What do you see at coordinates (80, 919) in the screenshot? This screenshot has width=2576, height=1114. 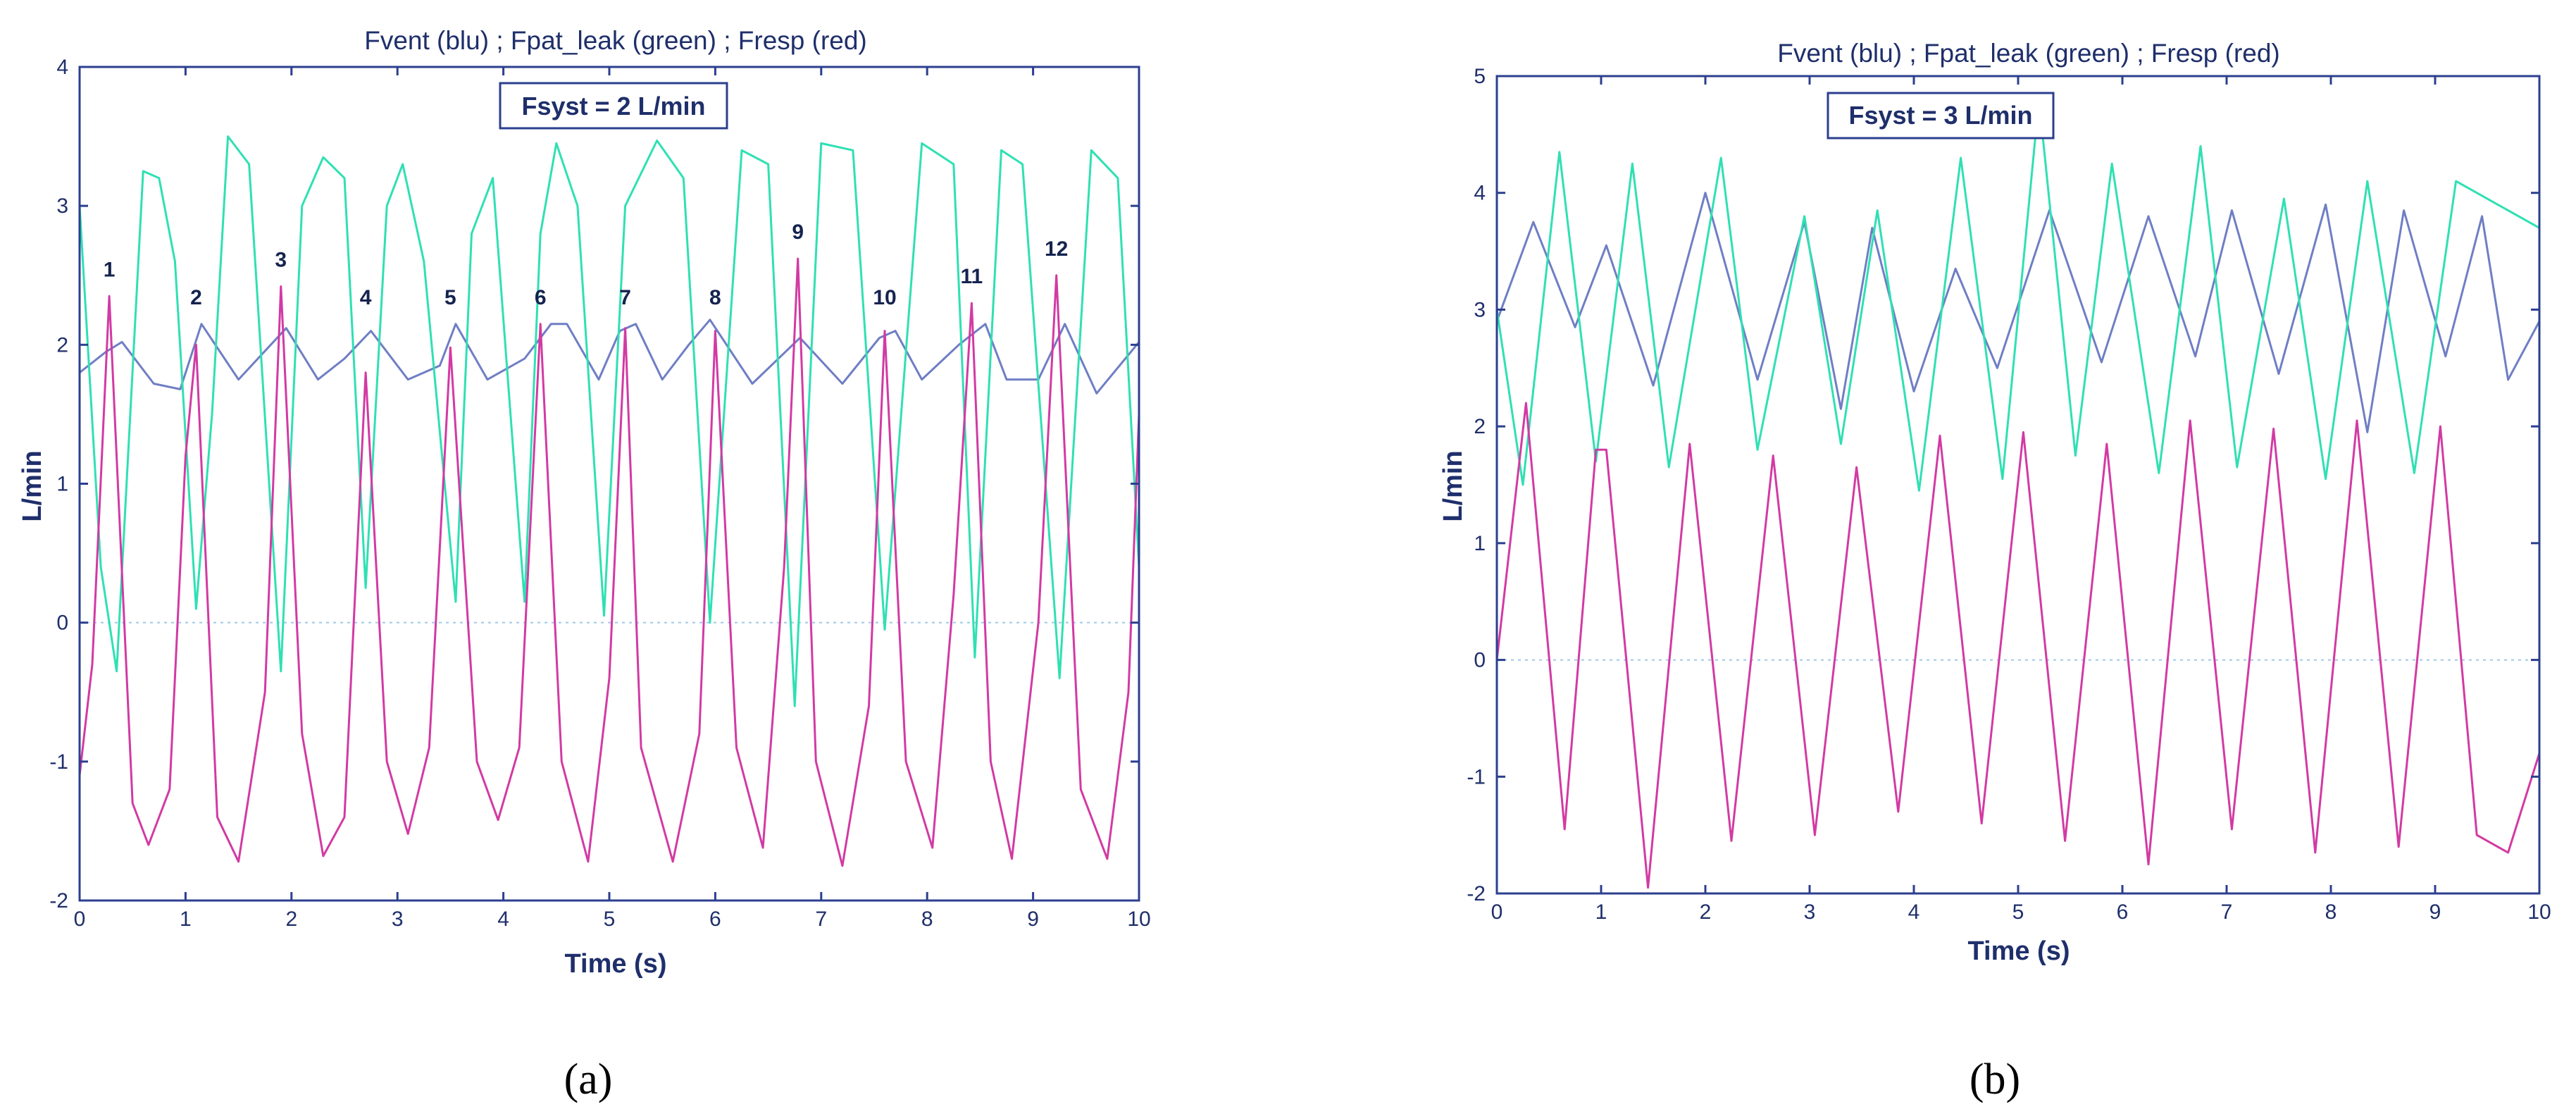 I see `x-tick-label-a: 0` at bounding box center [80, 919].